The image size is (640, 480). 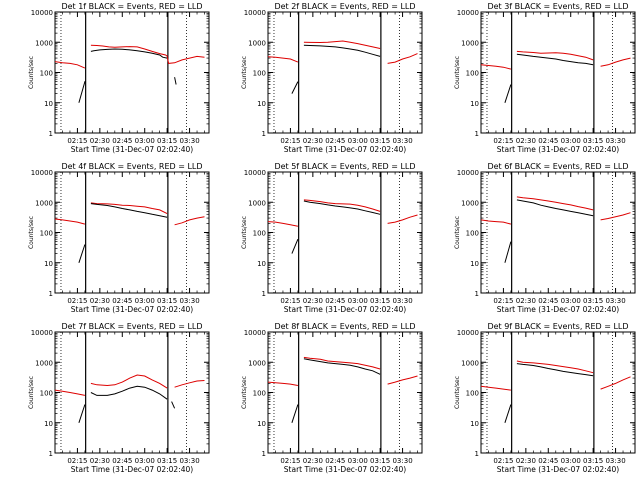 I want to click on panel-title: Det 3f BLACK = Events, RED = LLD, so click(x=557, y=6).